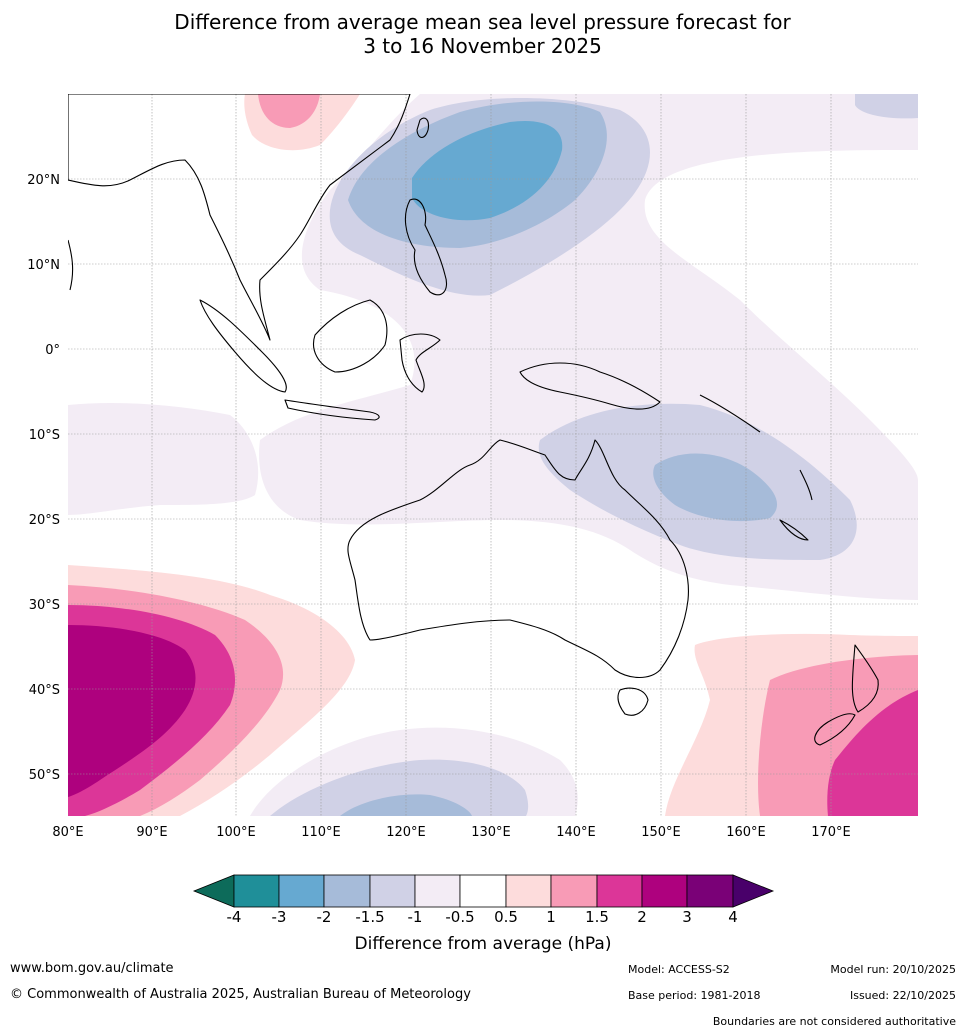 This screenshot has width=965, height=1035. I want to click on lon-label-130e: 130°E, so click(491, 832).